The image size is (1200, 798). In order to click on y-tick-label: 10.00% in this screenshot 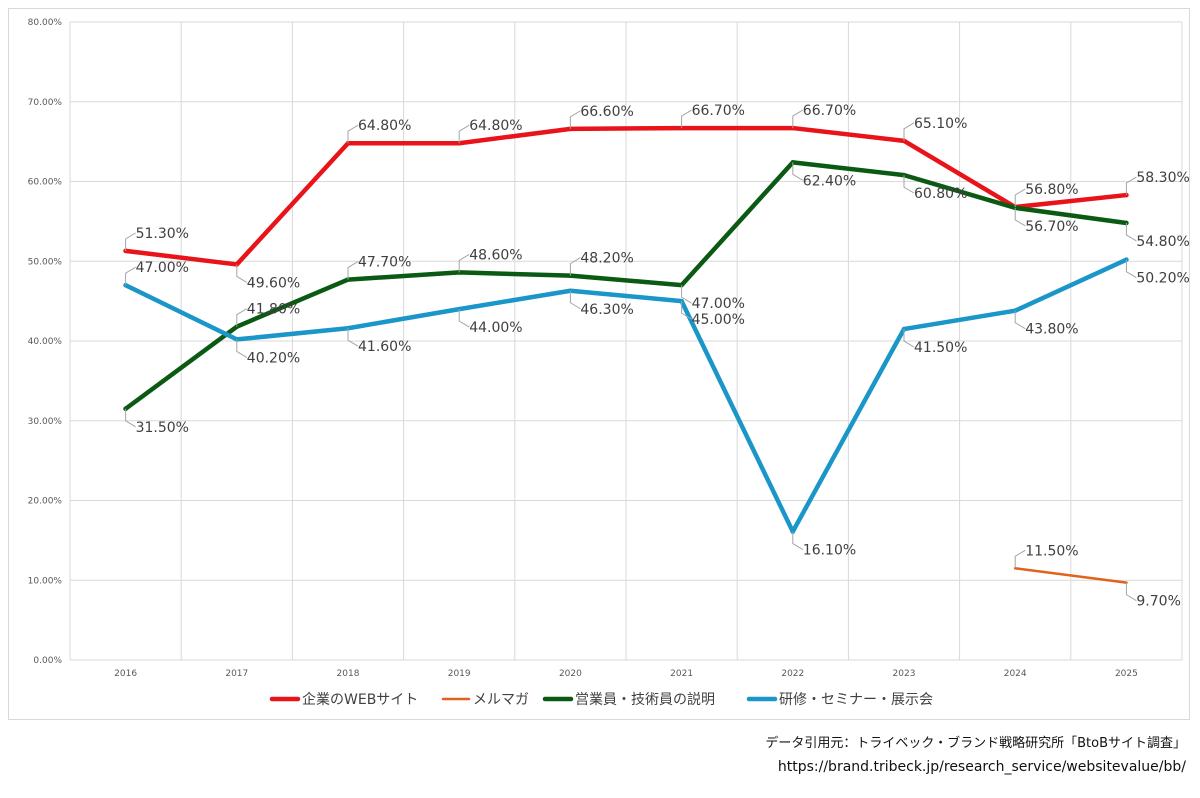, I will do `click(45, 581)`.